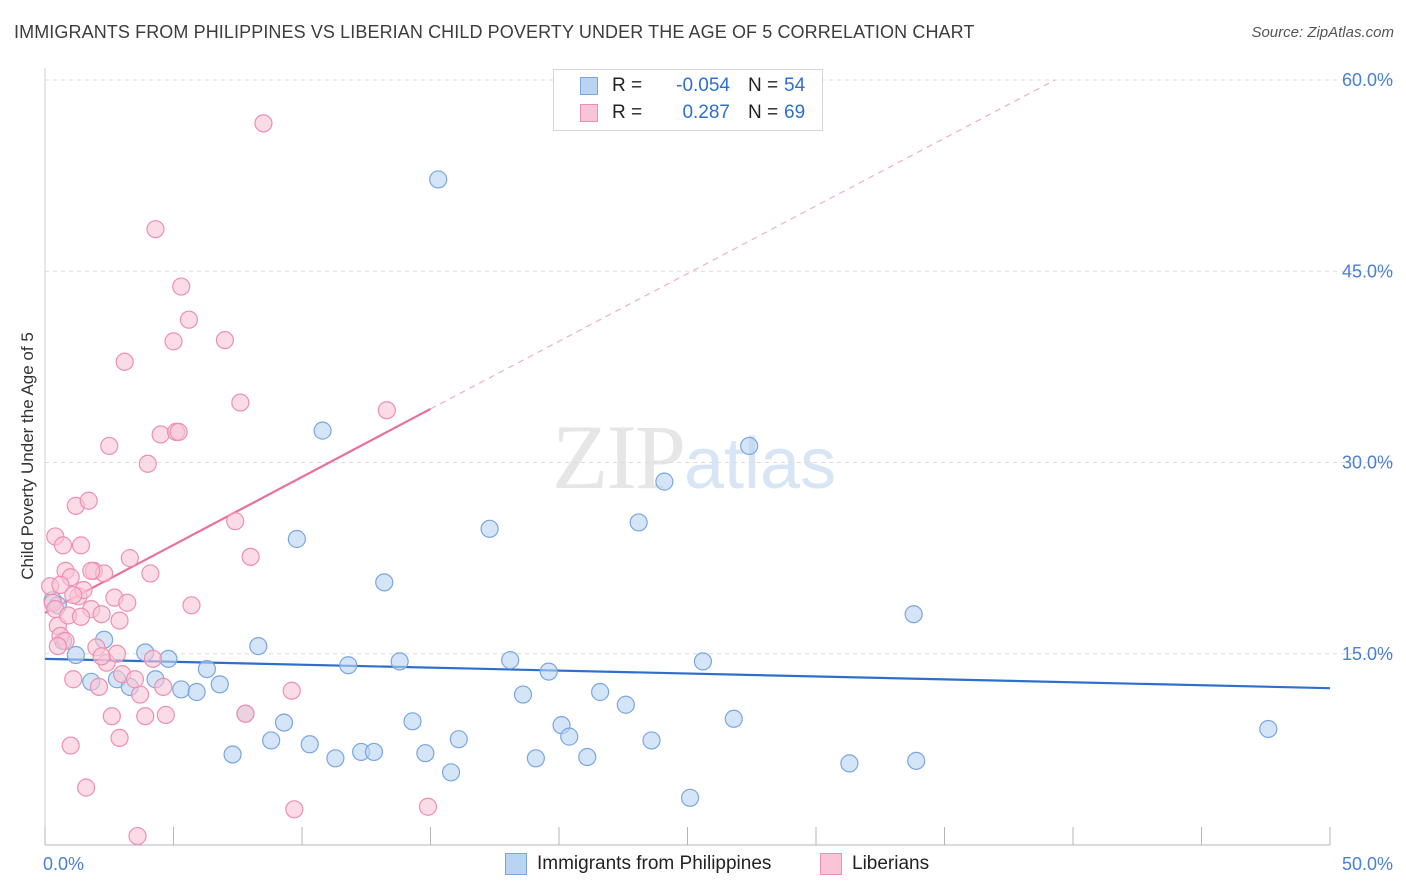  I want to click on watermark-atlas: atlas, so click(760, 464).